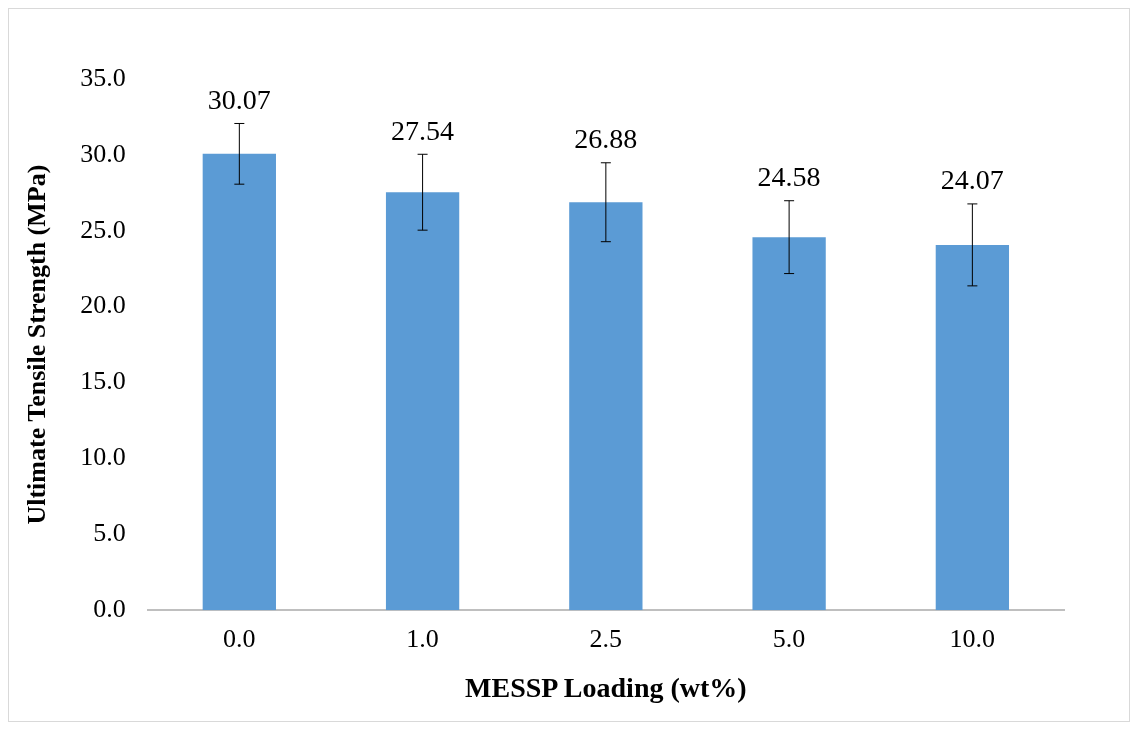 Image resolution: width=1139 pixels, height=730 pixels. I want to click on y-tick-label: 30.0, so click(103, 153).